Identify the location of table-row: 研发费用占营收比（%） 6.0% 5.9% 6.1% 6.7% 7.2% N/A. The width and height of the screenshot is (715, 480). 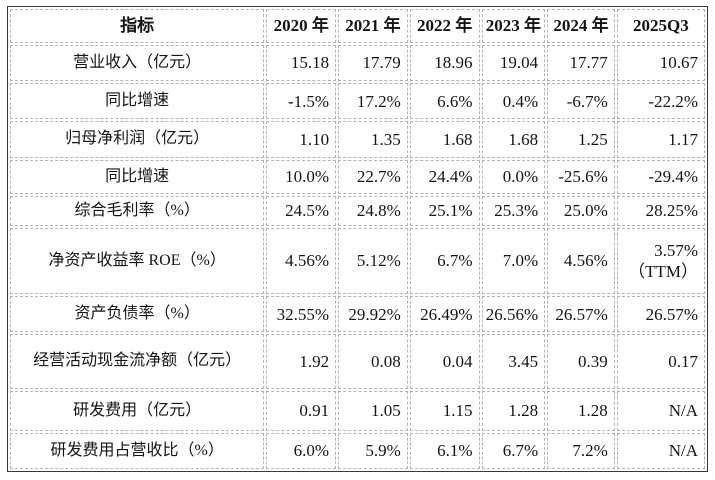
(357, 450).